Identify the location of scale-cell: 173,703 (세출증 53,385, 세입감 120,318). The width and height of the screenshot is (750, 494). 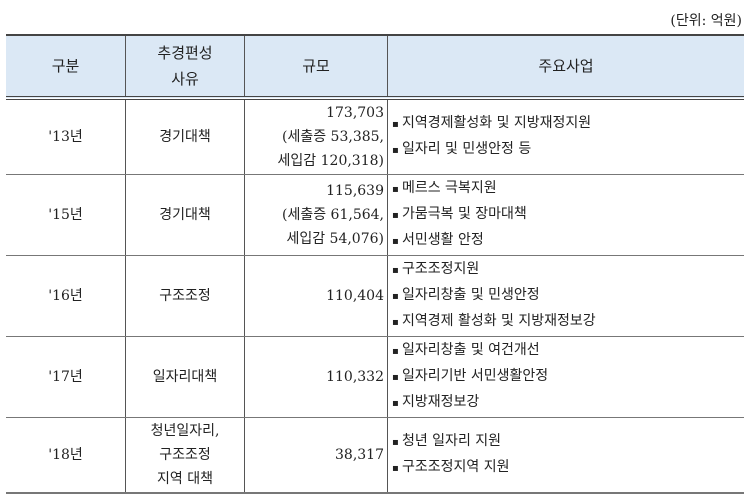
(316, 136).